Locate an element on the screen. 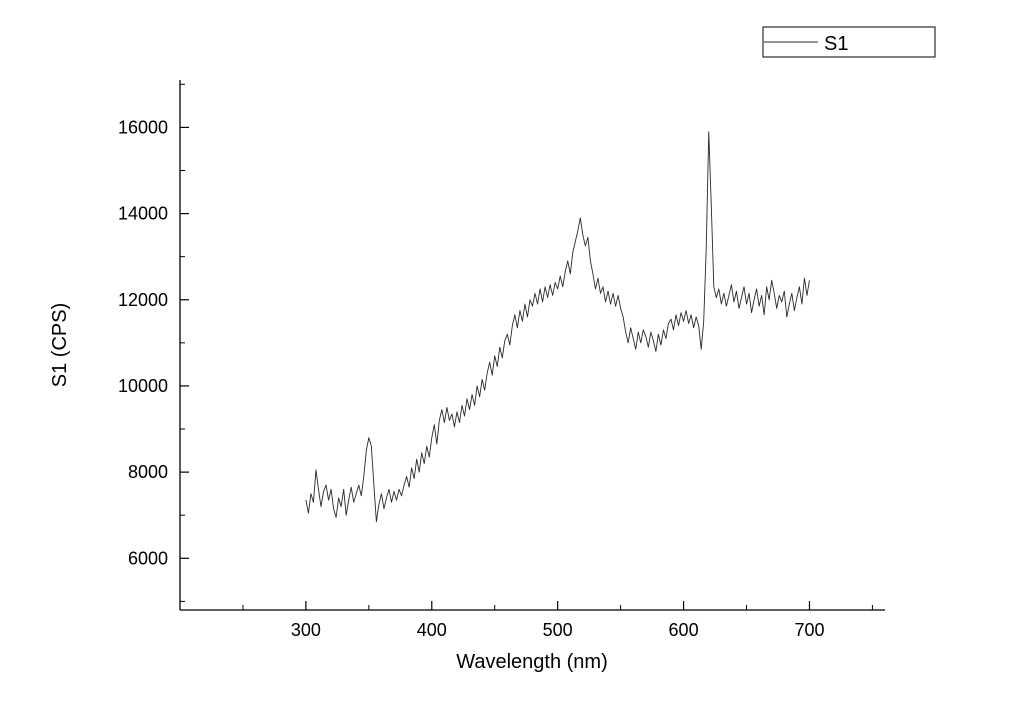 The image size is (1024, 723). y-axis-title: S1 (CPS) is located at coordinates (60, 345).